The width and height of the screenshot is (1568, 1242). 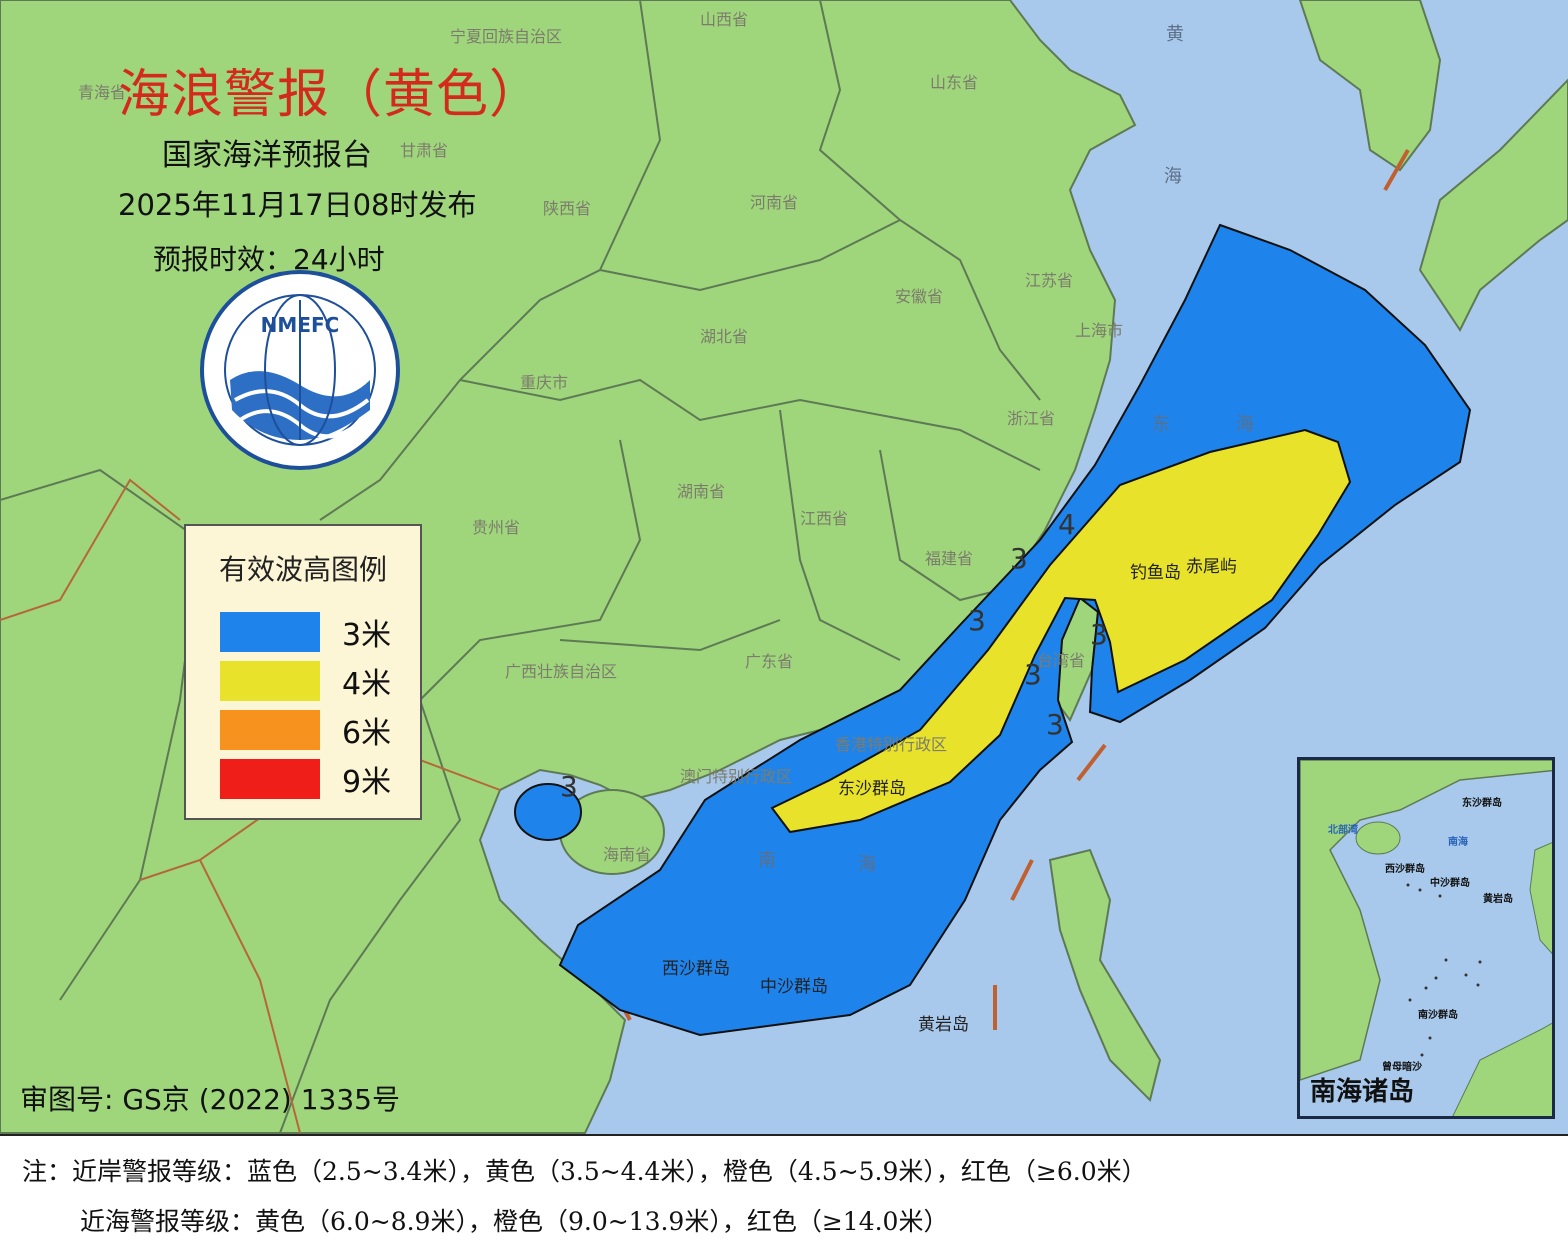 What do you see at coordinates (867, 864) in the screenshot?
I see `label-south-sea-2: 海` at bounding box center [867, 864].